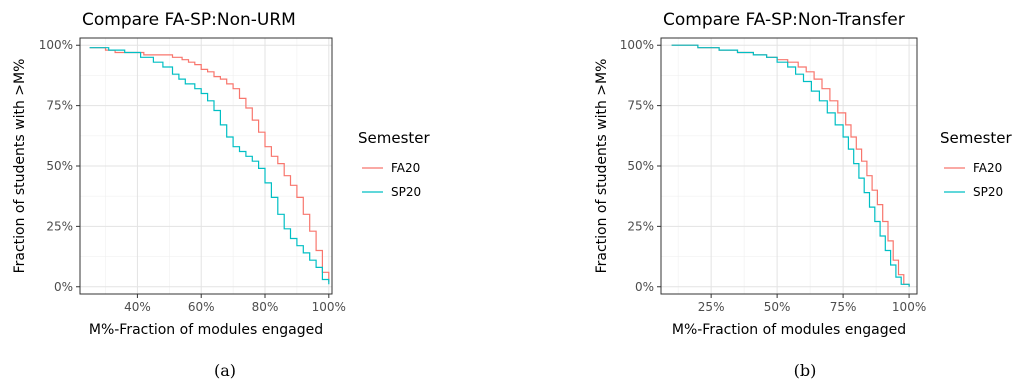 This screenshot has width=1018, height=381. I want to click on x-tick-label: 80%, so click(265, 307).